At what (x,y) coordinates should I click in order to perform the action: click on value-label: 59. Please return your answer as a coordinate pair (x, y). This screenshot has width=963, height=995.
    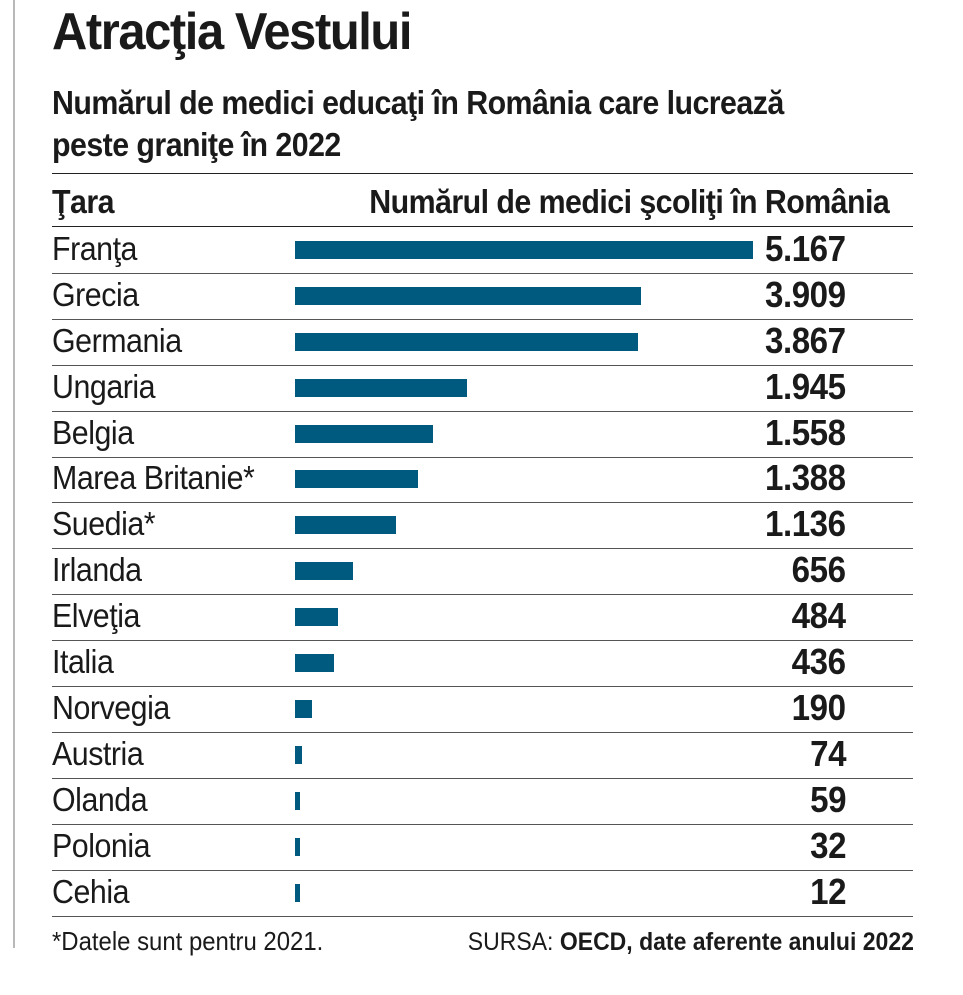
    Looking at the image, I should click on (828, 799).